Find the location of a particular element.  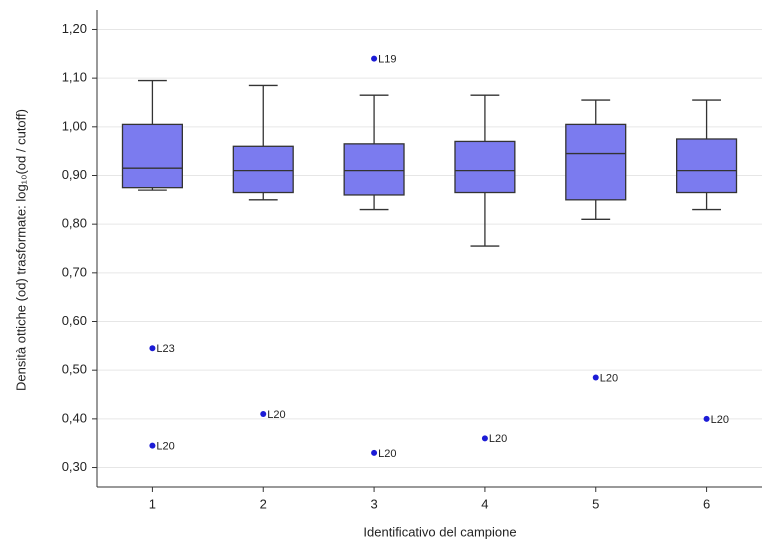

outlier-label: L19 is located at coordinates (387, 60).